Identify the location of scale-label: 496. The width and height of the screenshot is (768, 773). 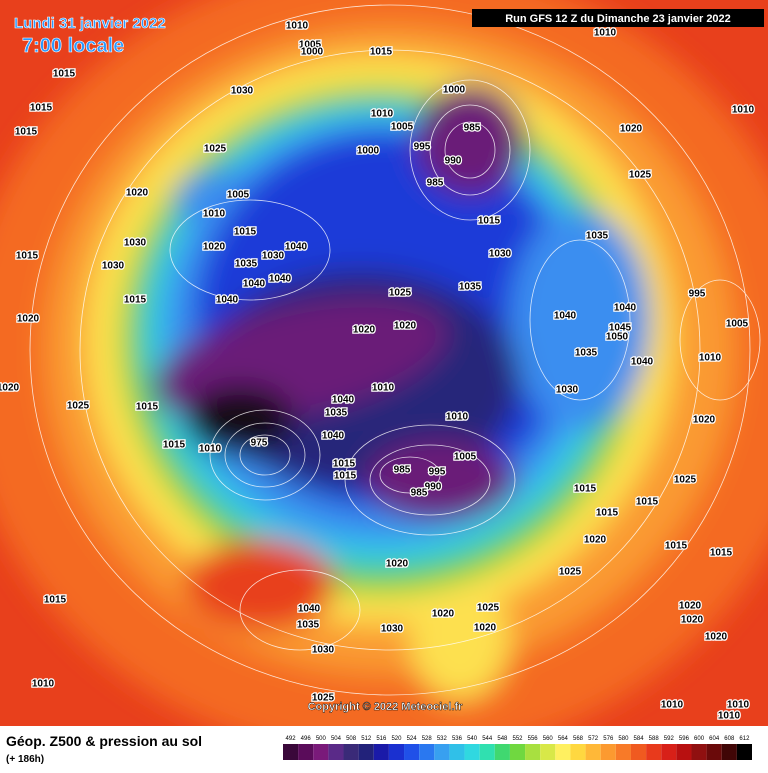
(306, 739).